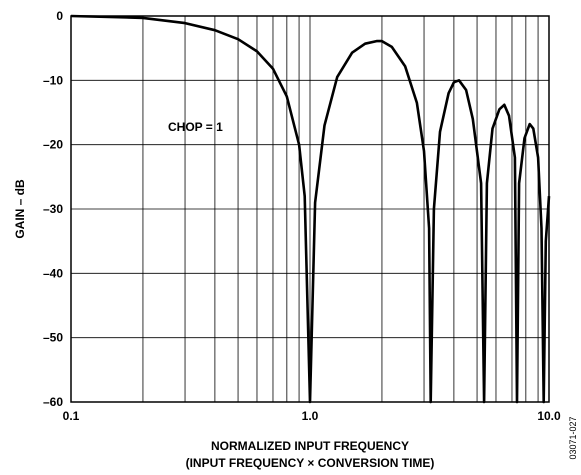  I want to click on y-tick-label: –50, so click(53, 338).